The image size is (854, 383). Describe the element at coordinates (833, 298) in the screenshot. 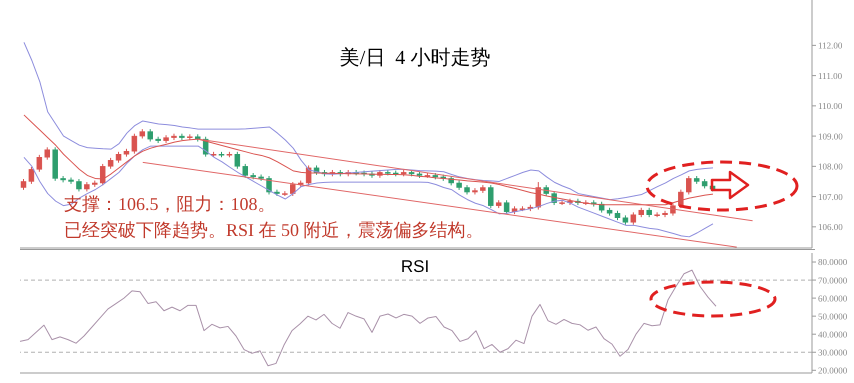

I see `y-tick-label: 60.0000` at that location.